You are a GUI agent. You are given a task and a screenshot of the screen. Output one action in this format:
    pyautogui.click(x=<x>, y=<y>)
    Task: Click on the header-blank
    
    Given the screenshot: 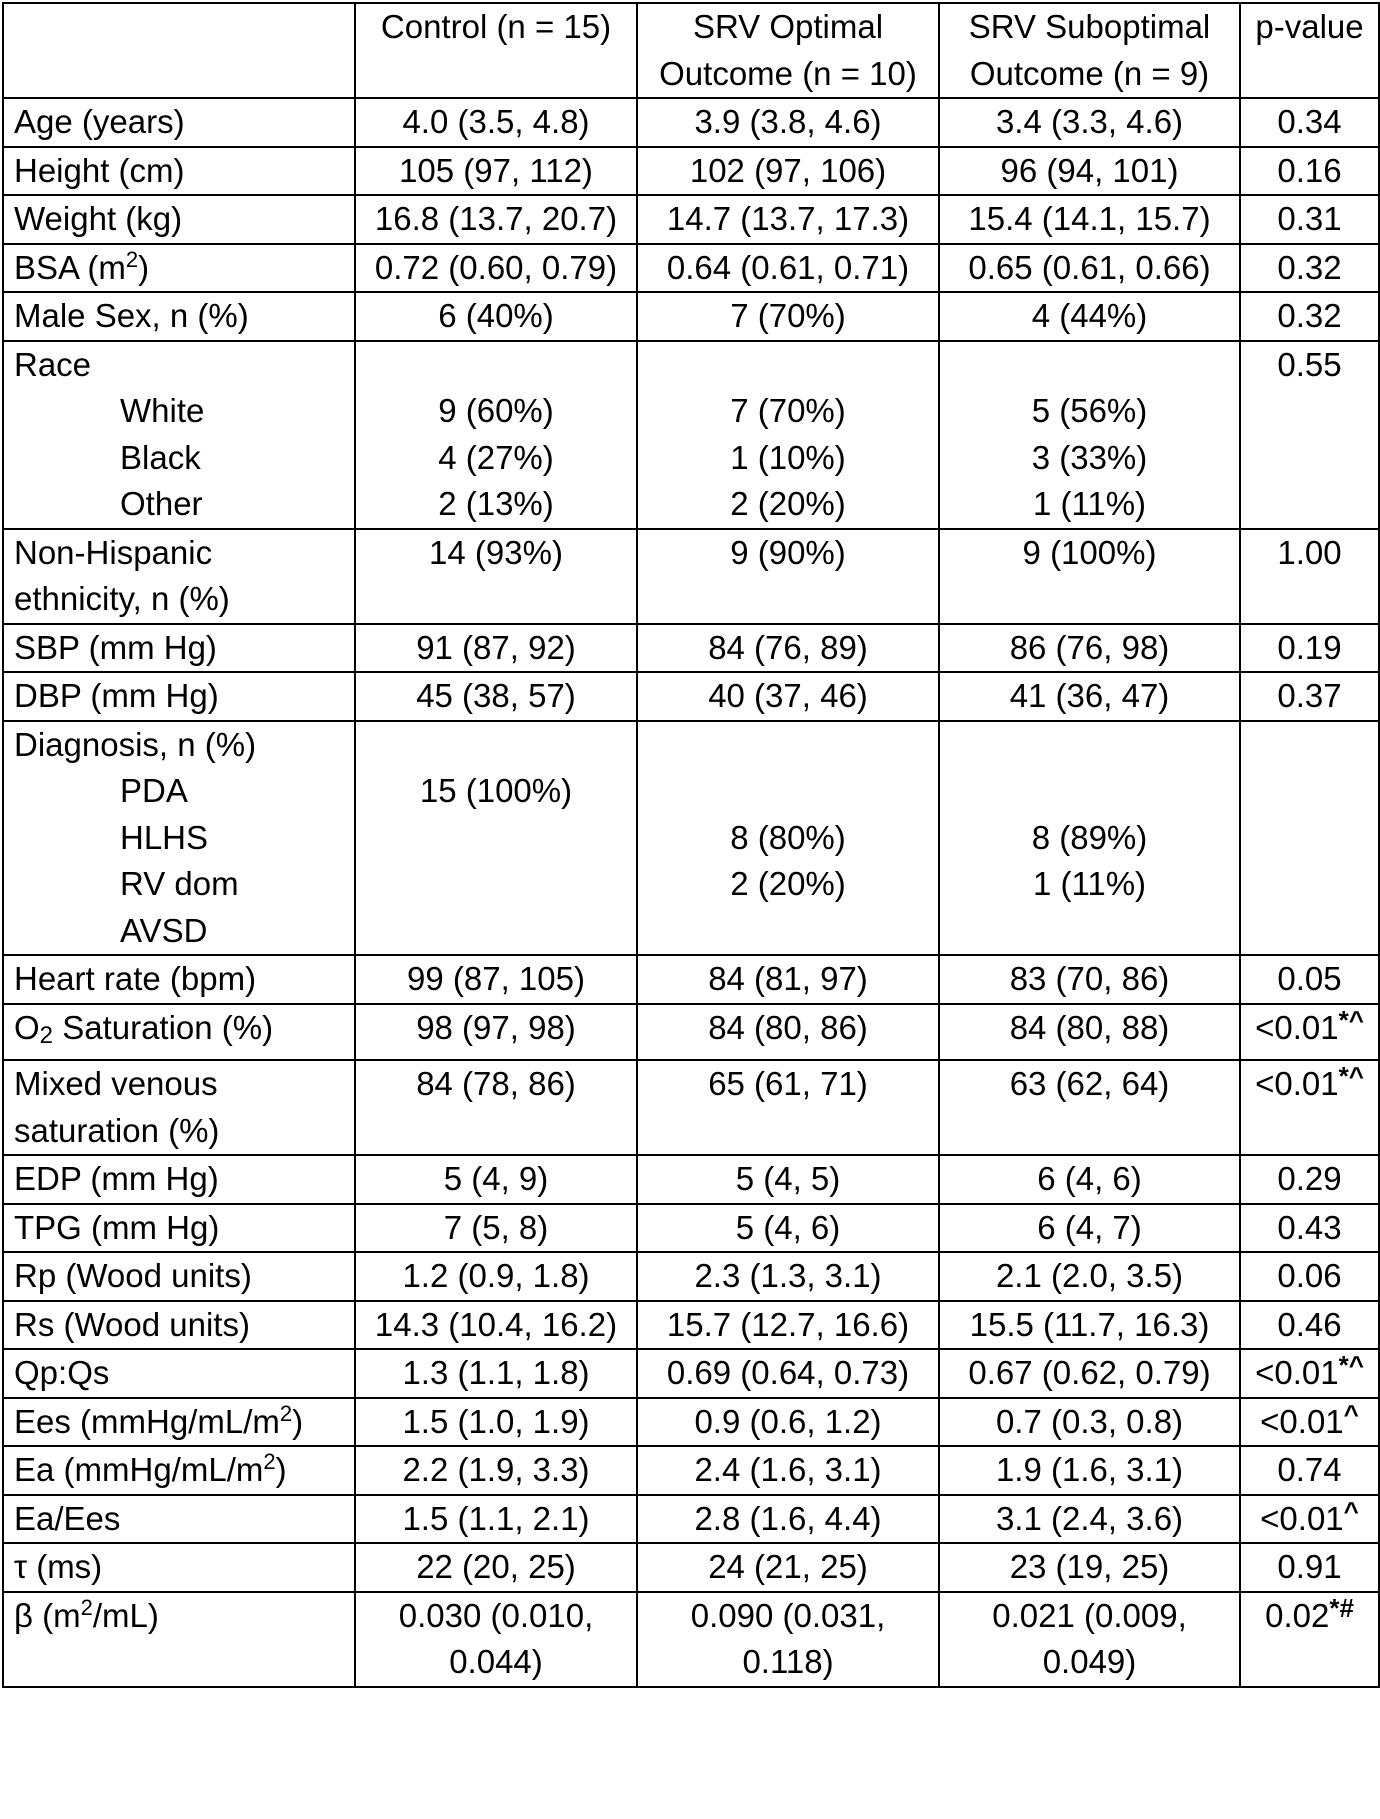 What is the action you would take?
    pyautogui.click(x=179, y=50)
    